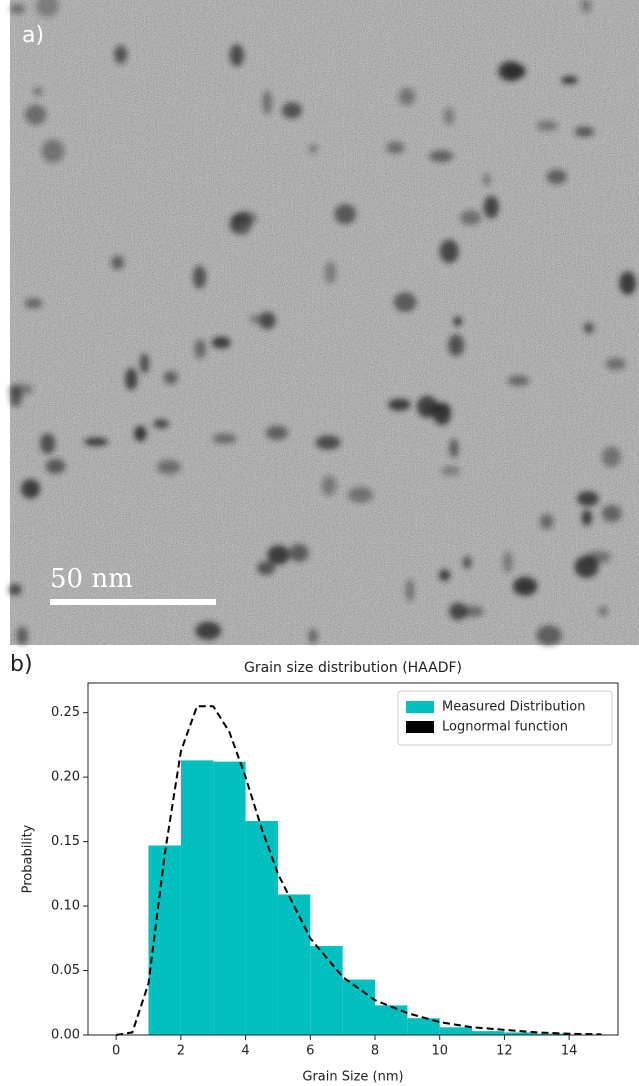  Describe the element at coordinates (91, 579) in the screenshot. I see `scale-bar-label: 50 nm` at that location.